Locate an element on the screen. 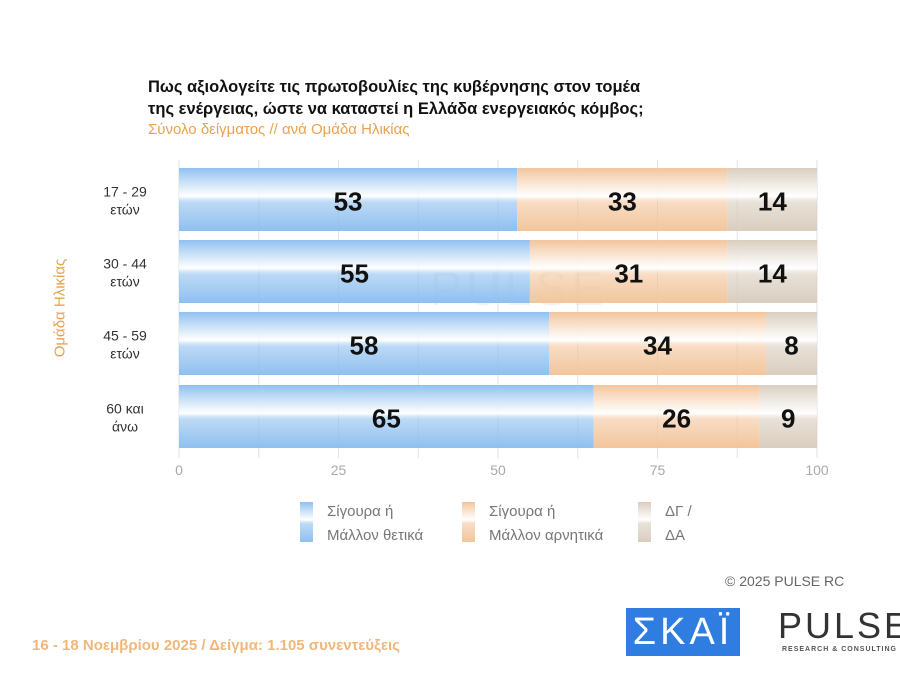 The height and width of the screenshot is (675, 900). data-label: 53 is located at coordinates (348, 202).